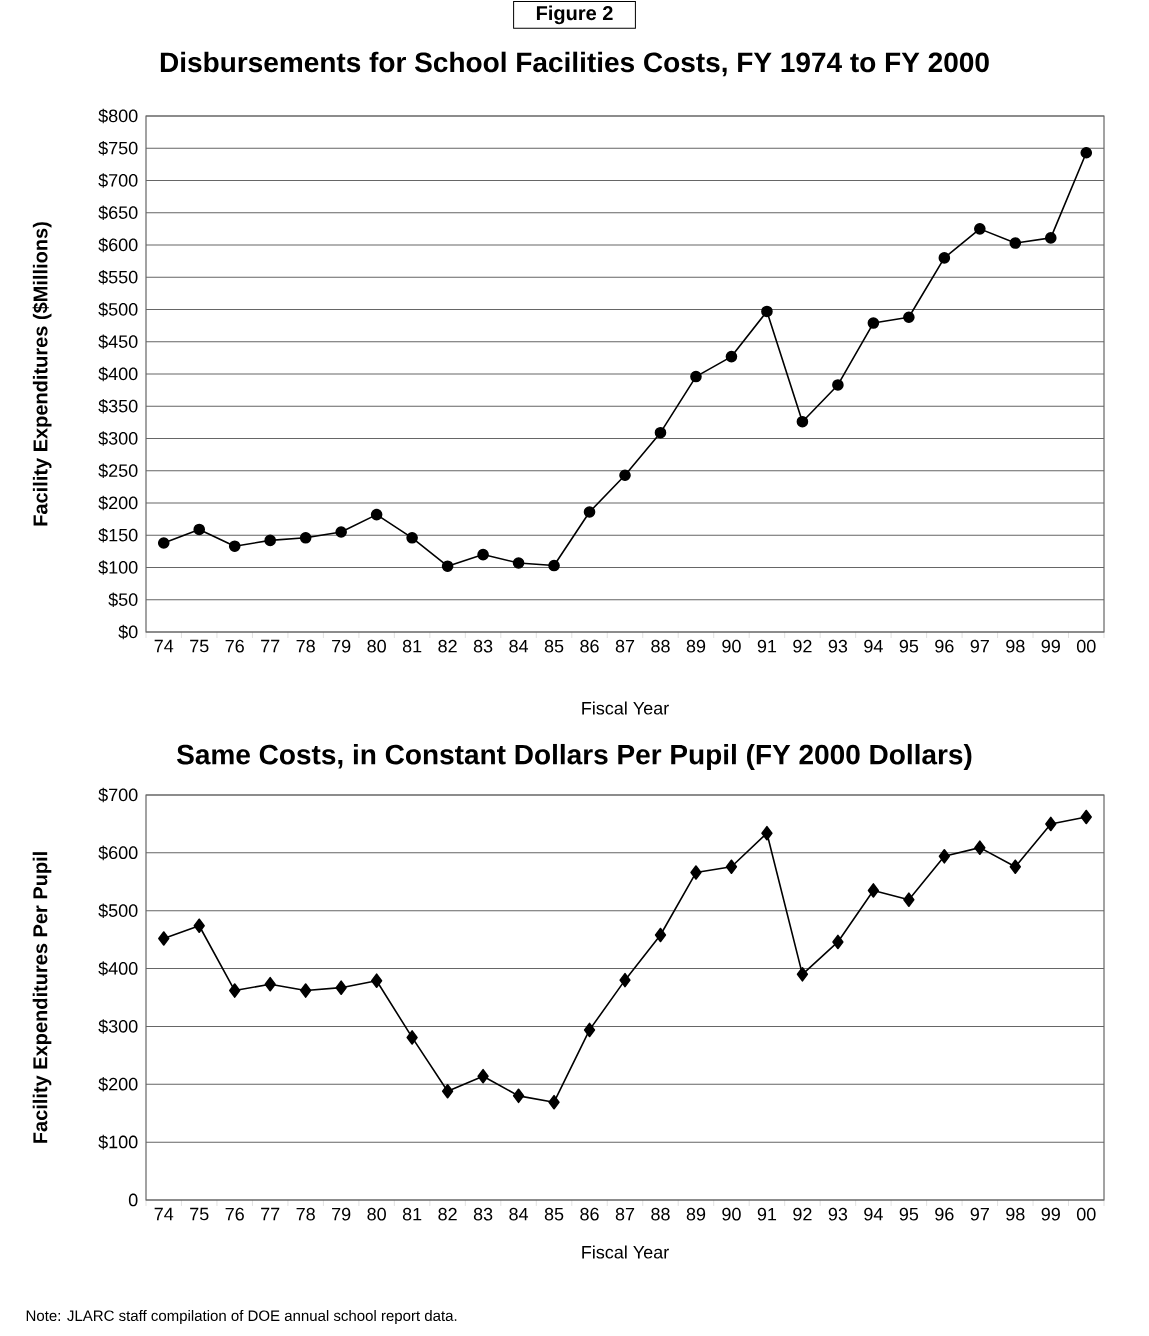 This screenshot has width=1149, height=1336. What do you see at coordinates (128, 632) in the screenshot?
I see `y-tick-label: $0` at bounding box center [128, 632].